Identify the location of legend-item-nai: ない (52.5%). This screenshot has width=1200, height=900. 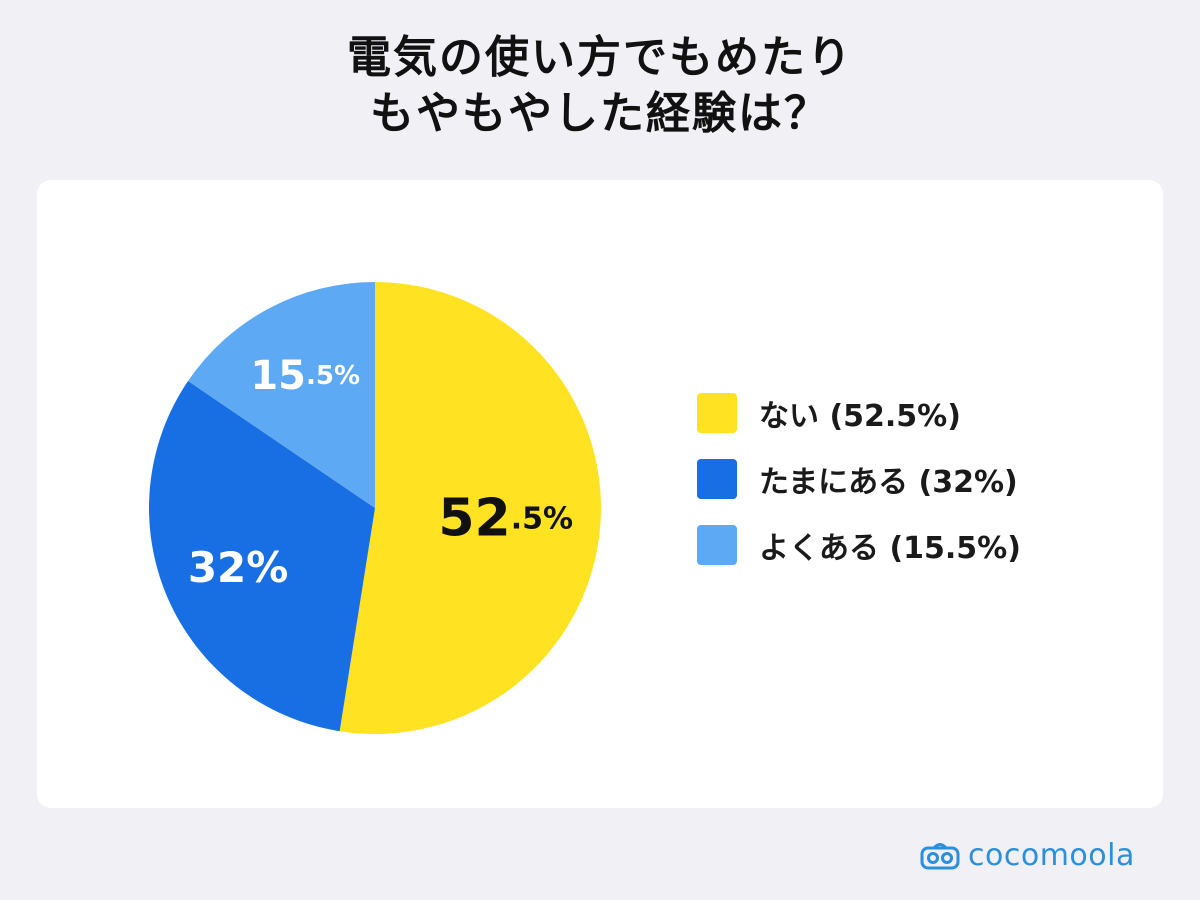
(859, 413).